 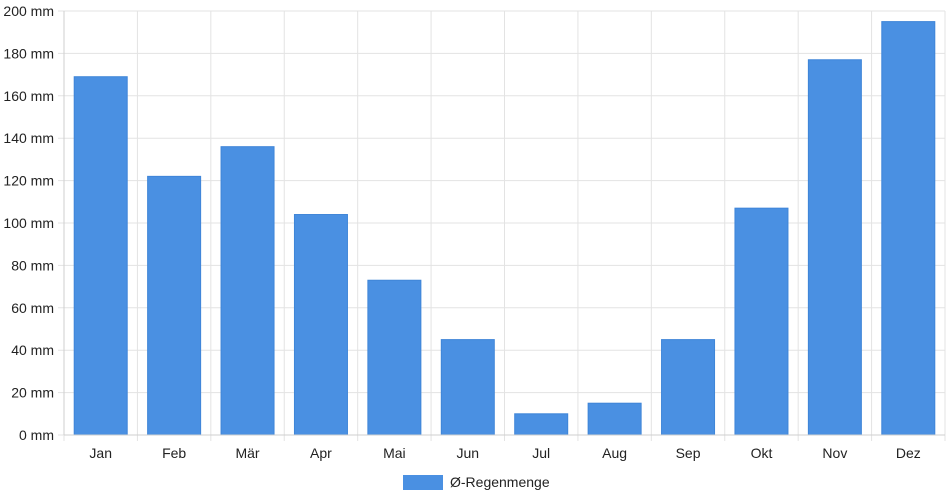 What do you see at coordinates (541, 453) in the screenshot?
I see `x-tick-label: Jul` at bounding box center [541, 453].